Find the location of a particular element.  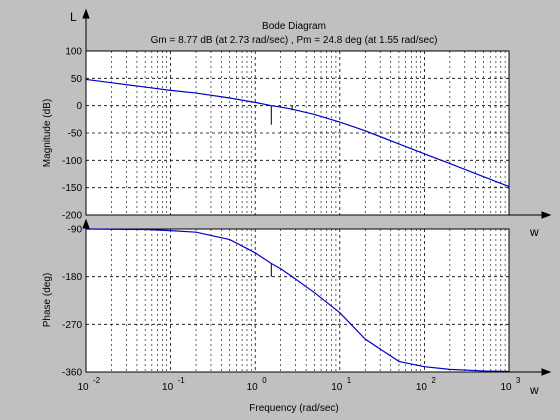

x-tick-label: 10 -1 is located at coordinates (173, 384).